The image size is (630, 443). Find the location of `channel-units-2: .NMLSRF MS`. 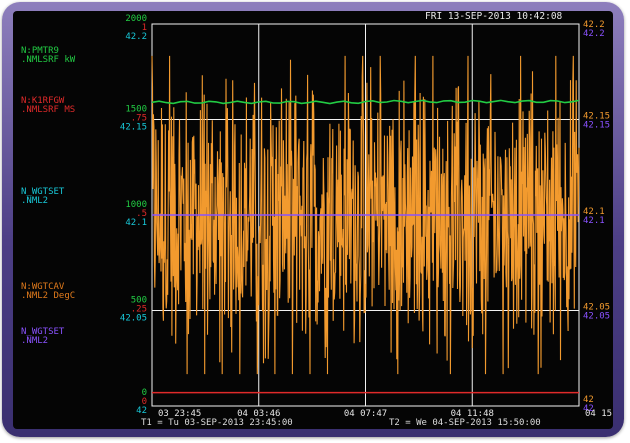

channel-units-2: .NMLSRF MS is located at coordinates (48, 110).